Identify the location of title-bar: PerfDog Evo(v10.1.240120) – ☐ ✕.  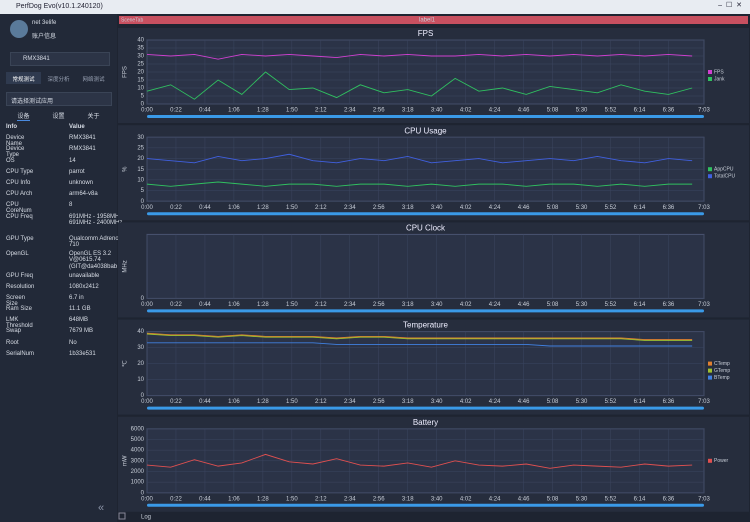
(375, 7).